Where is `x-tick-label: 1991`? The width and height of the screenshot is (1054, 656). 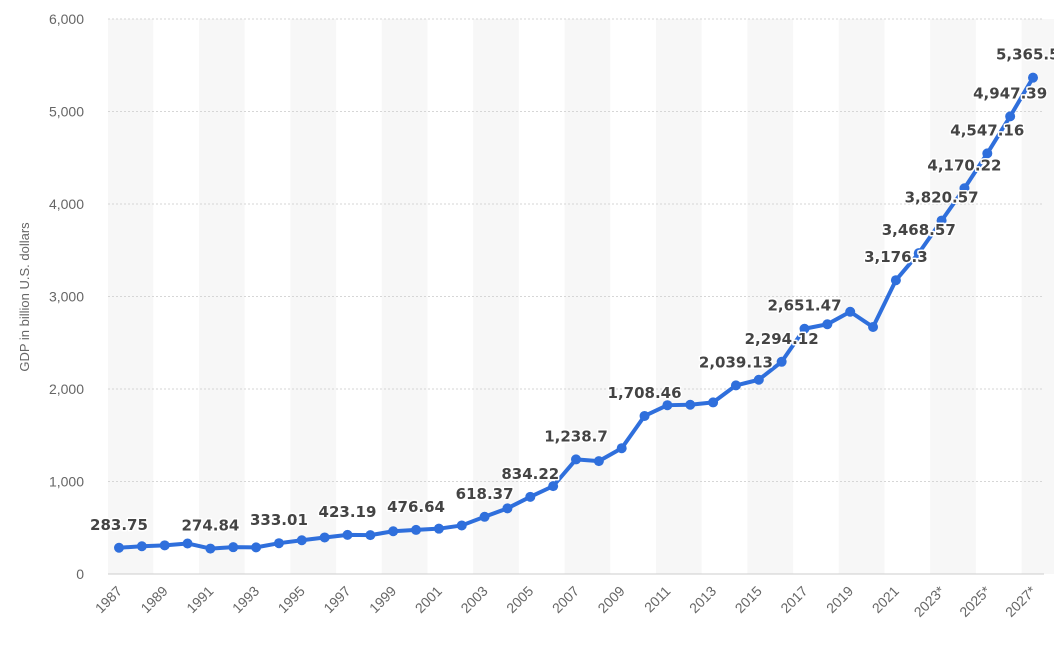
x-tick-label: 1991 is located at coordinates (199, 599).